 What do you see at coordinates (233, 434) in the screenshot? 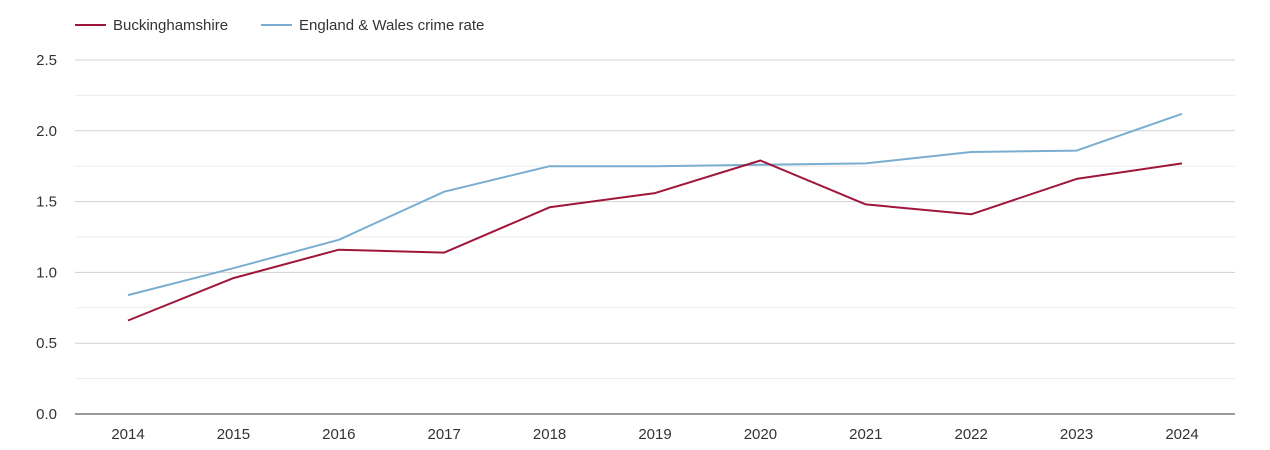
I see `x-tick-label: 2015` at bounding box center [233, 434].